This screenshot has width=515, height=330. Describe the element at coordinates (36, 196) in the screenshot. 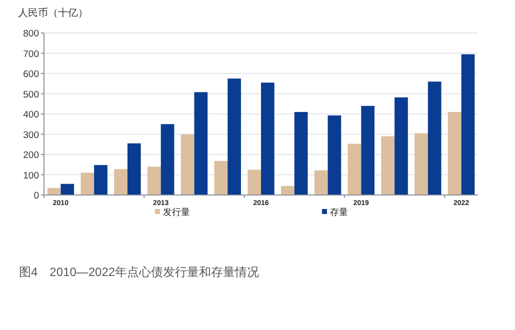

I see `y-tick-label: 0` at that location.